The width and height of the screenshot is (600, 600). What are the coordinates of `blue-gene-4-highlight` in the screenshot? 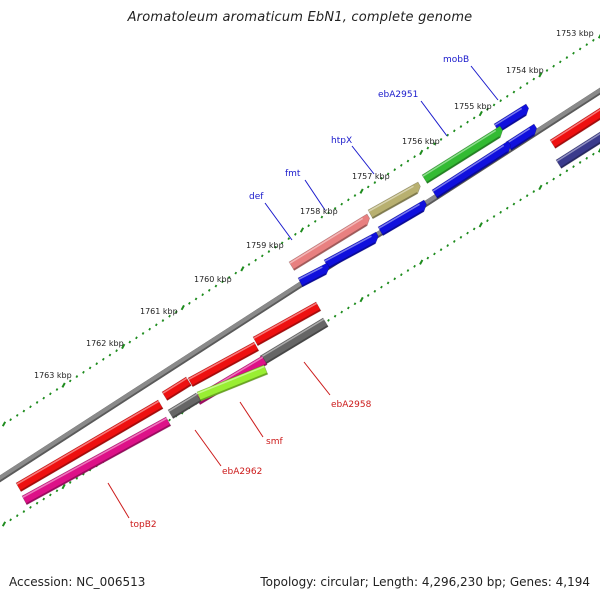 It's located at (310, 273).